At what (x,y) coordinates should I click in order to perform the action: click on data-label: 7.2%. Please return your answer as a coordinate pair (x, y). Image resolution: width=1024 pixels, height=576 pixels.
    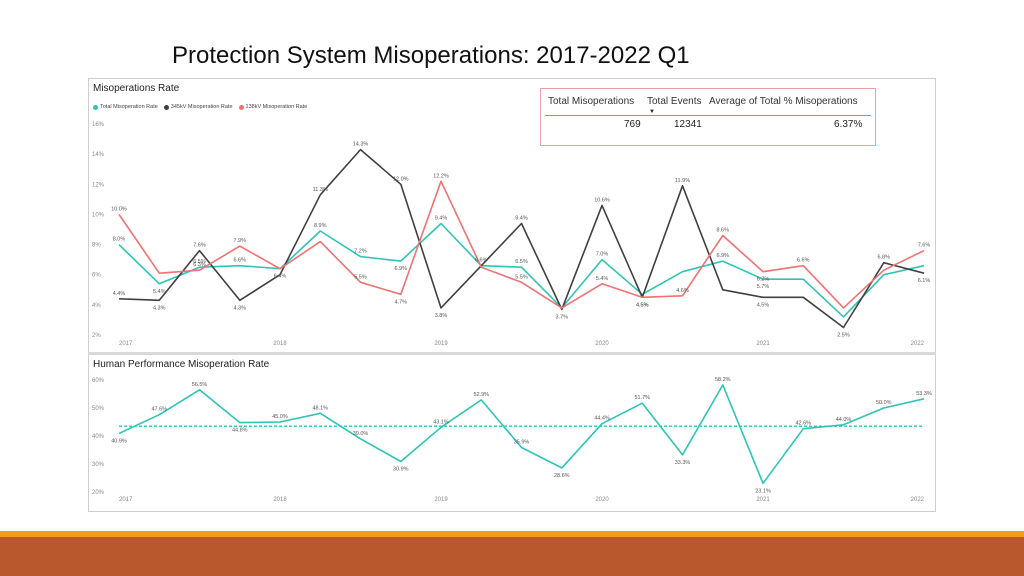
    Looking at the image, I should click on (360, 252).